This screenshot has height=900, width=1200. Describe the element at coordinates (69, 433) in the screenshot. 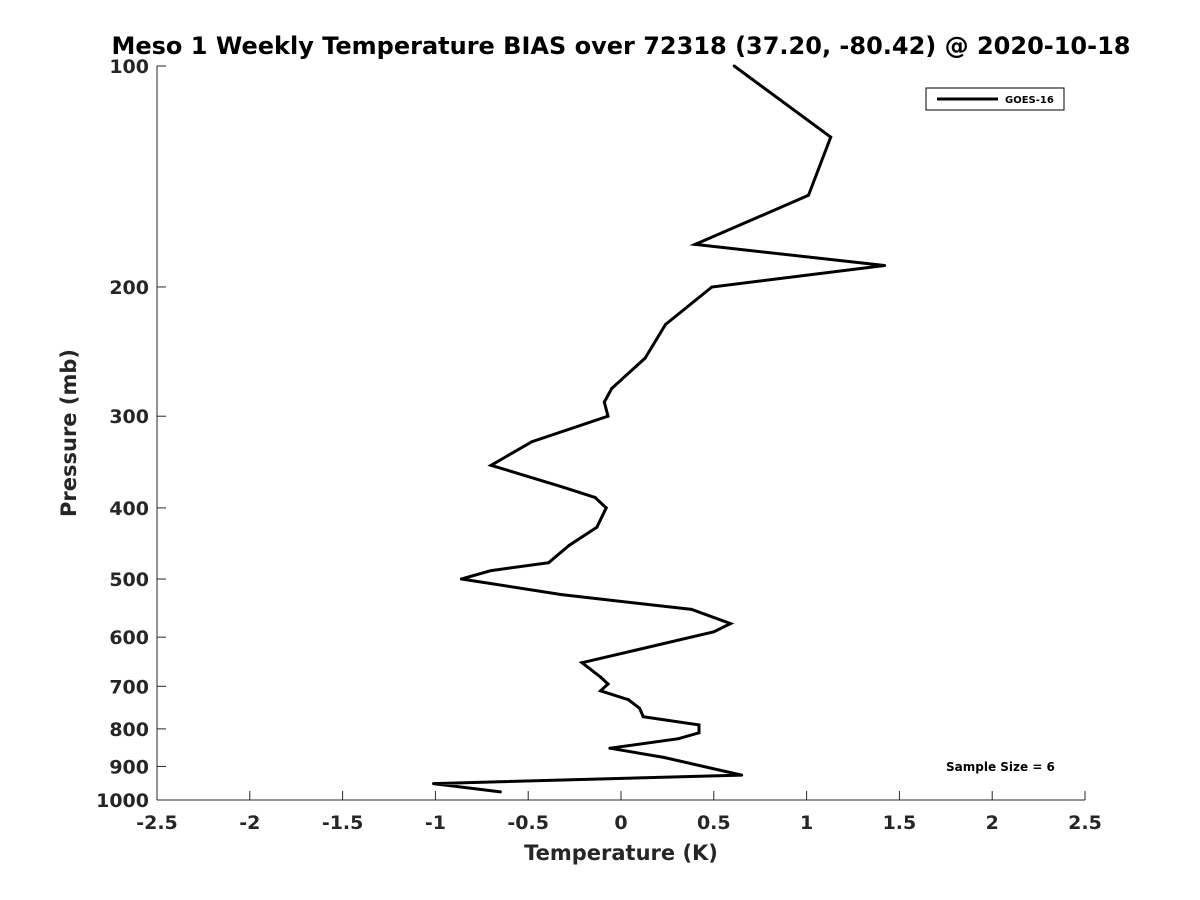

I see `y-axis-label: Pressure (mb)` at that location.